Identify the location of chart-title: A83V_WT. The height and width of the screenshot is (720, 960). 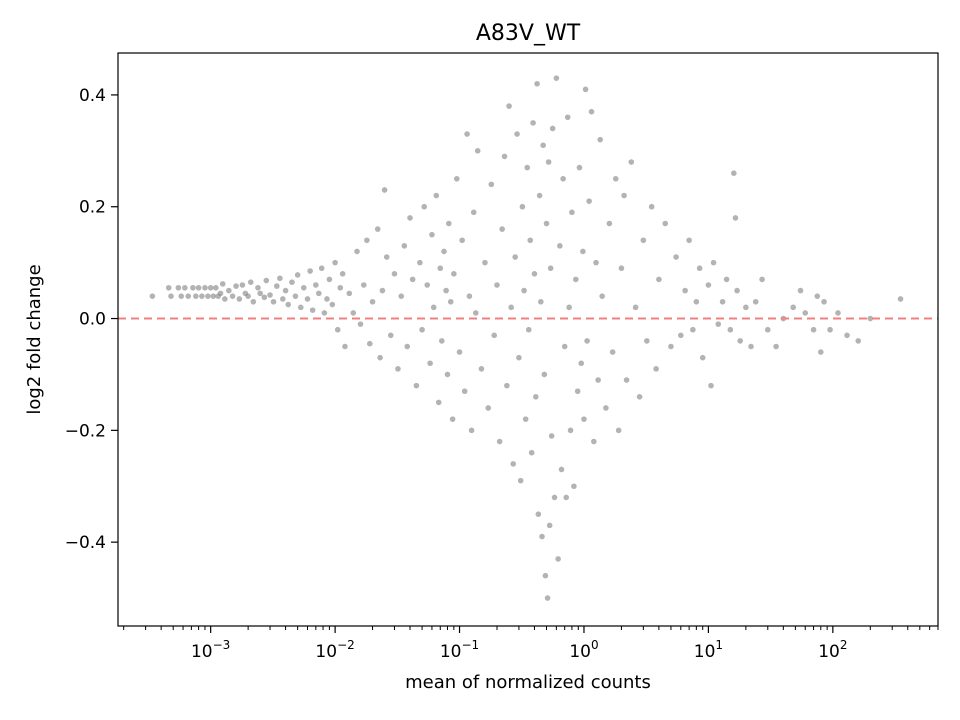
(528, 33).